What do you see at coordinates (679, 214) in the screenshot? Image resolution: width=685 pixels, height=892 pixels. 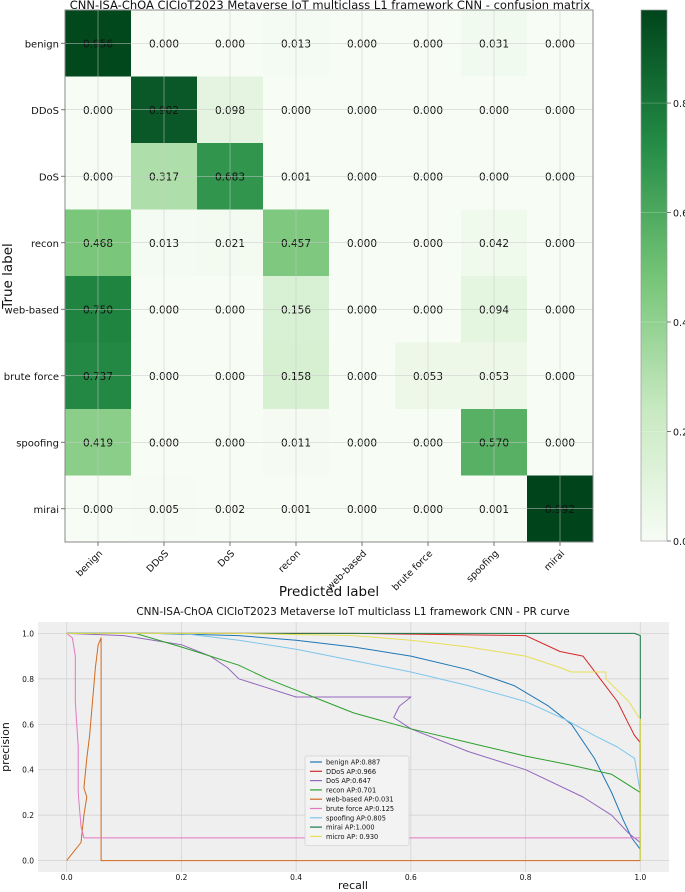 I see `cb-tick-0-6: 0.6` at bounding box center [679, 214].